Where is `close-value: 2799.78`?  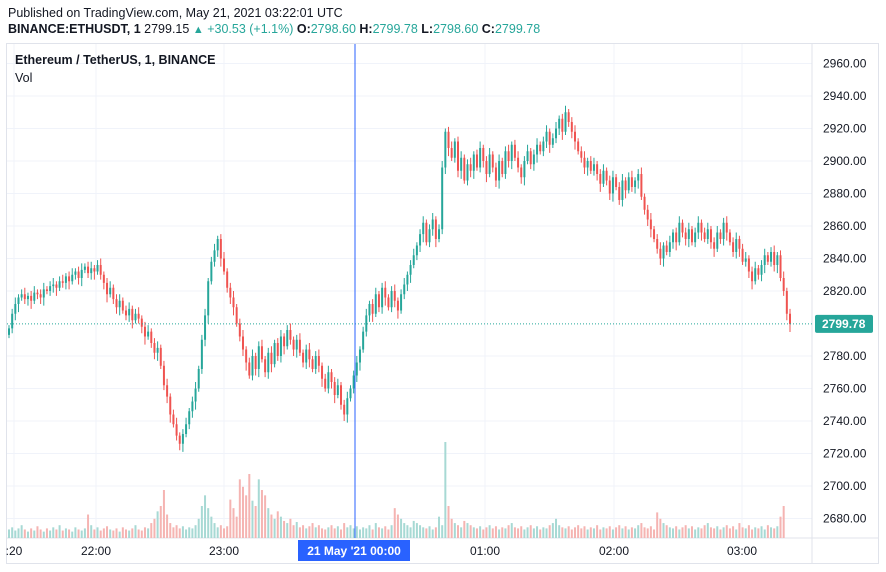 close-value: 2799.78 is located at coordinates (517, 29).